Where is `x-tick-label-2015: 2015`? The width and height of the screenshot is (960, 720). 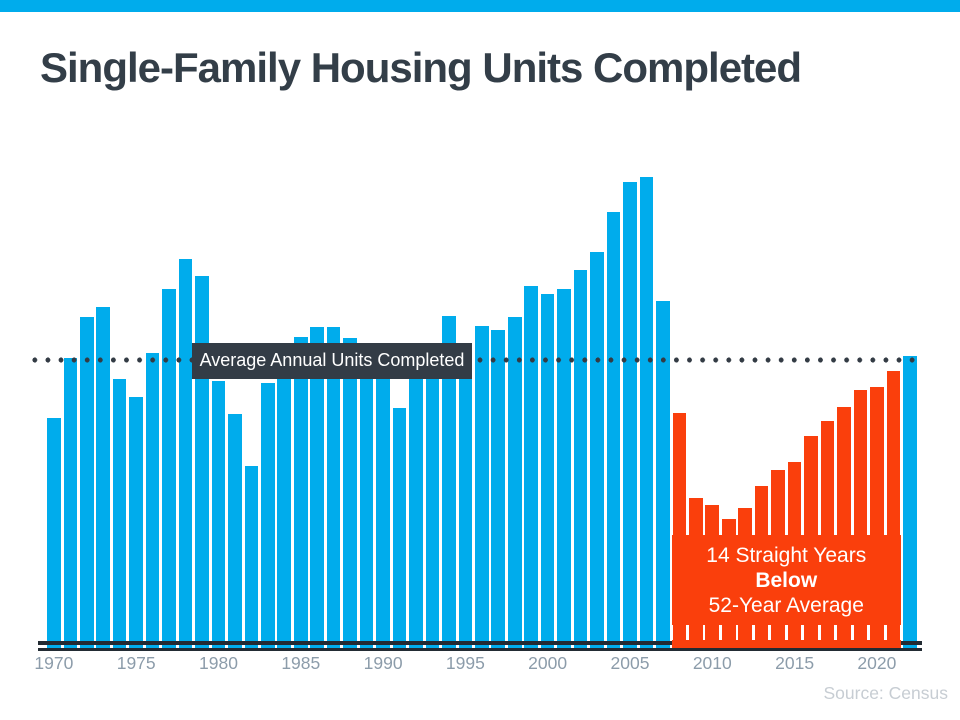
x-tick-label-2015: 2015 is located at coordinates (795, 663).